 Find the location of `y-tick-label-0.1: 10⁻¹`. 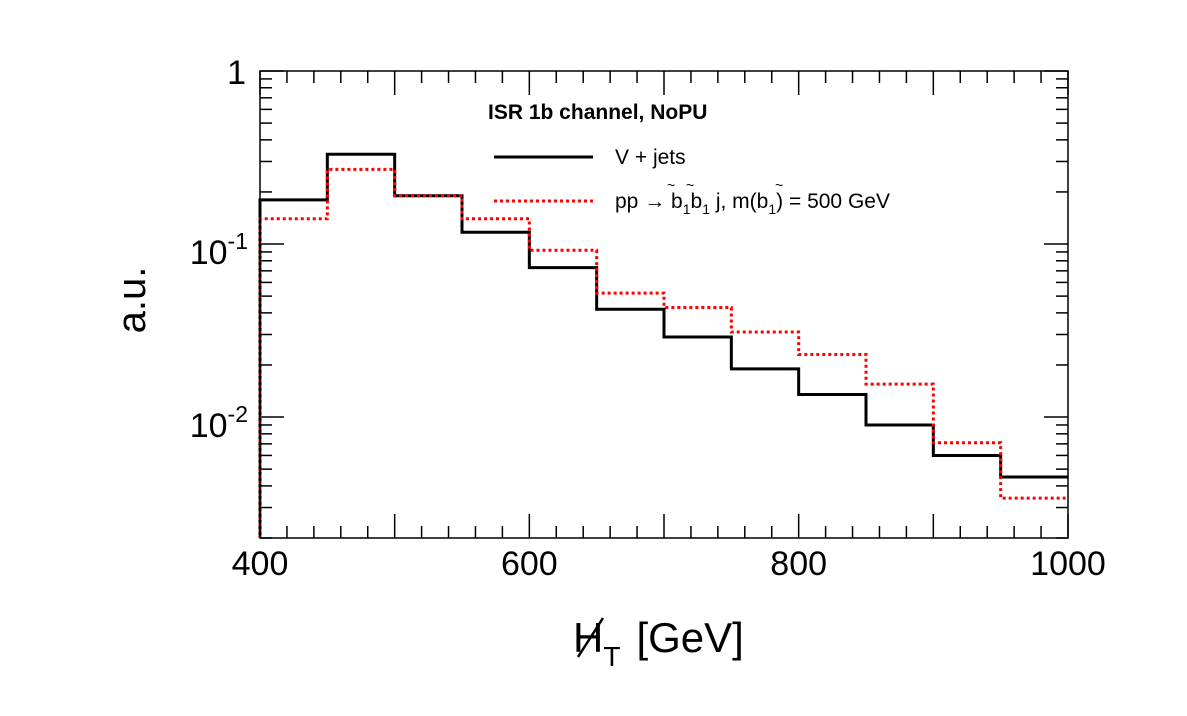

y-tick-label-0.1: 10⁻¹ is located at coordinates (219, 250).